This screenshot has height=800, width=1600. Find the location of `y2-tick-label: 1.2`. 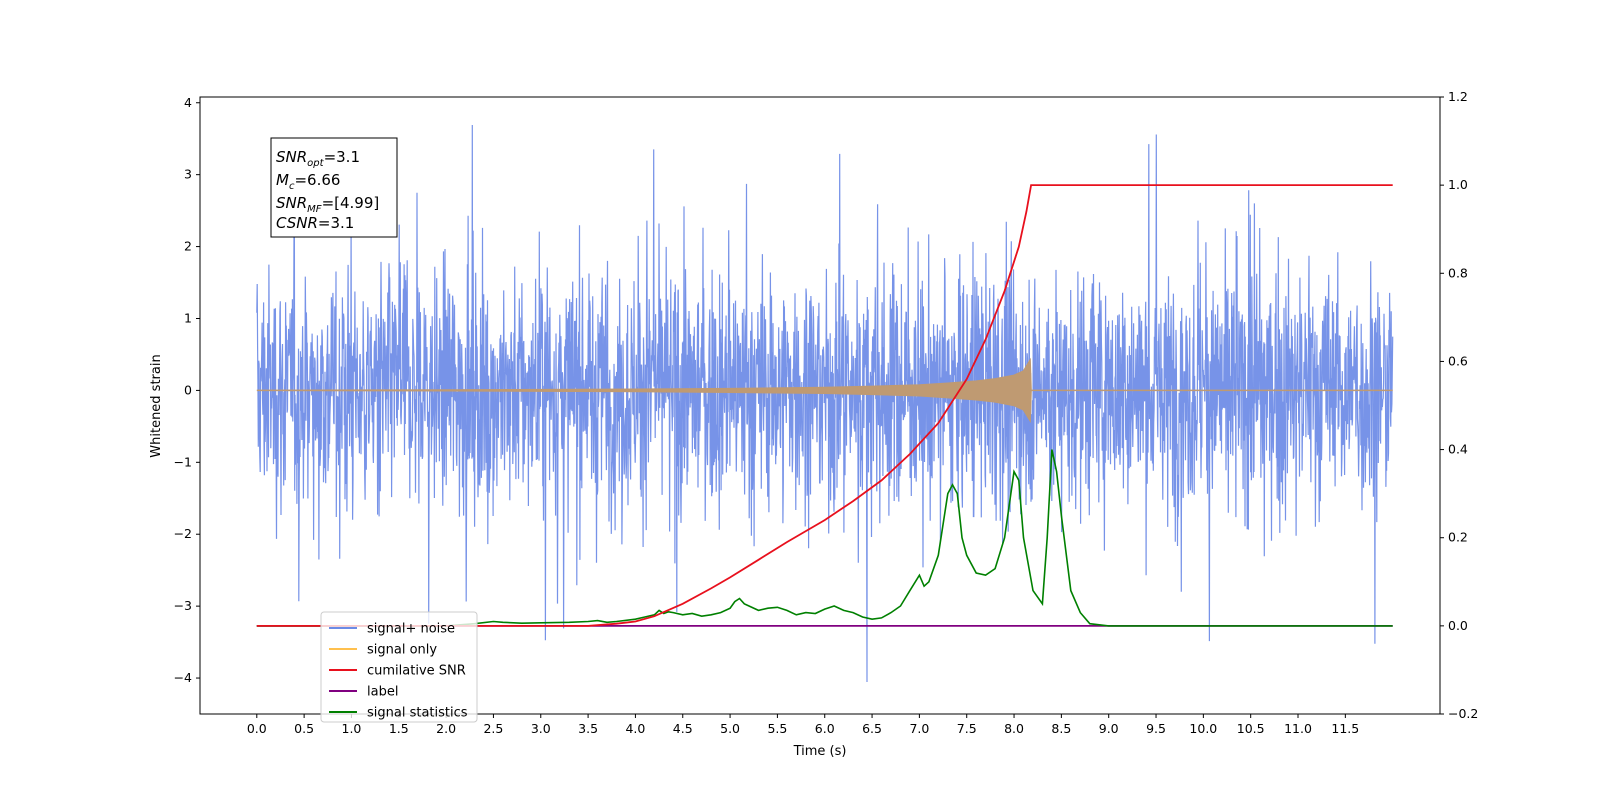

y2-tick-label: 1.2 is located at coordinates (1458, 96).